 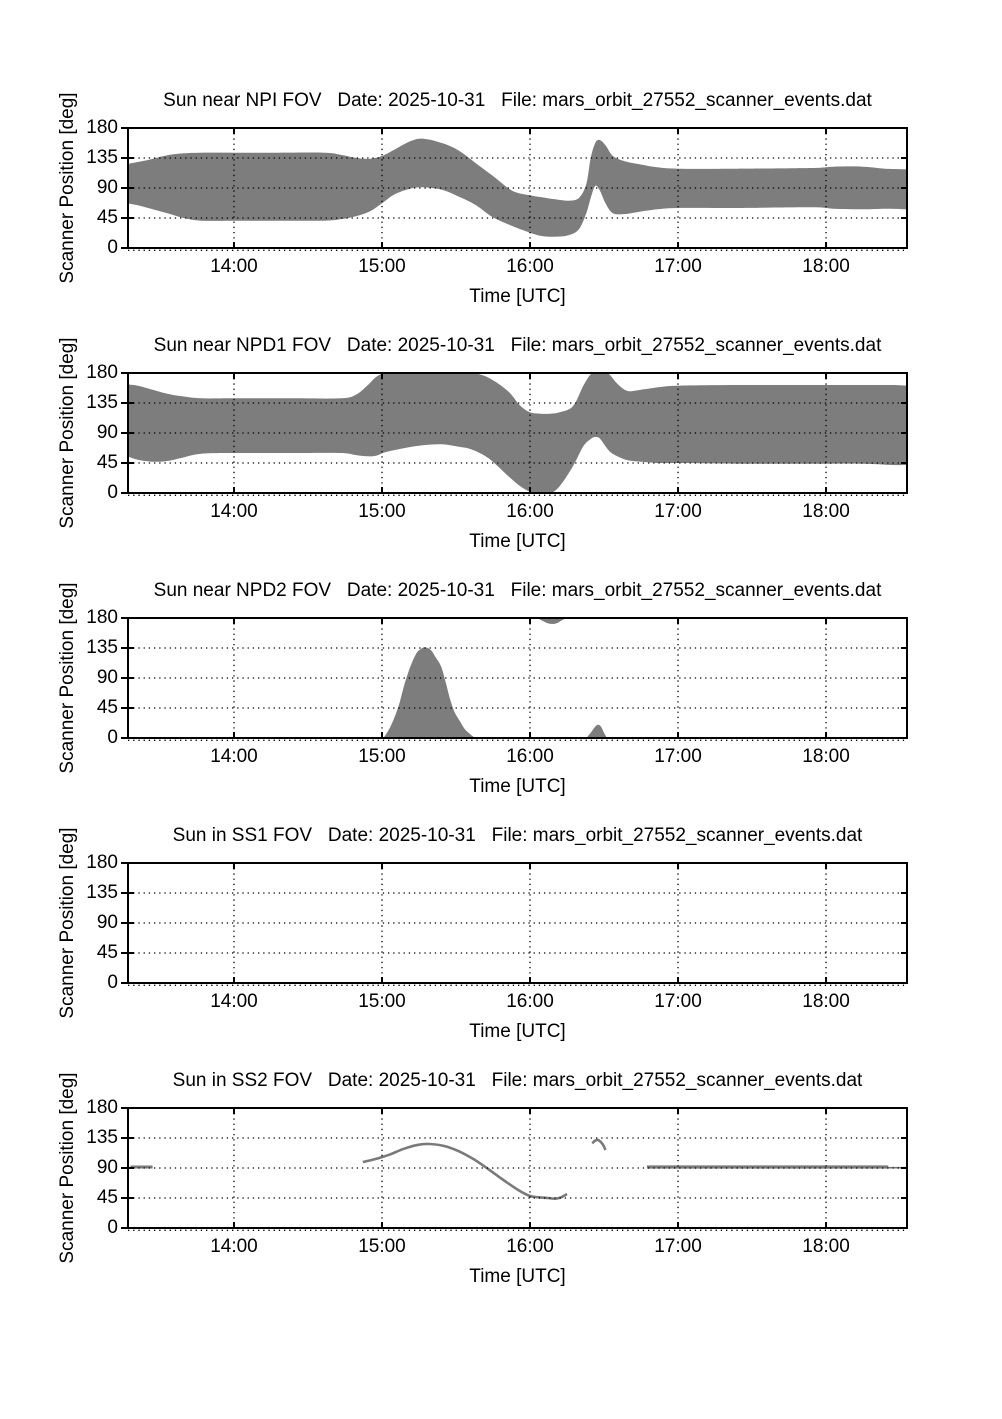 I want to click on subplot-npi-plot-area, so click(x=514, y=189).